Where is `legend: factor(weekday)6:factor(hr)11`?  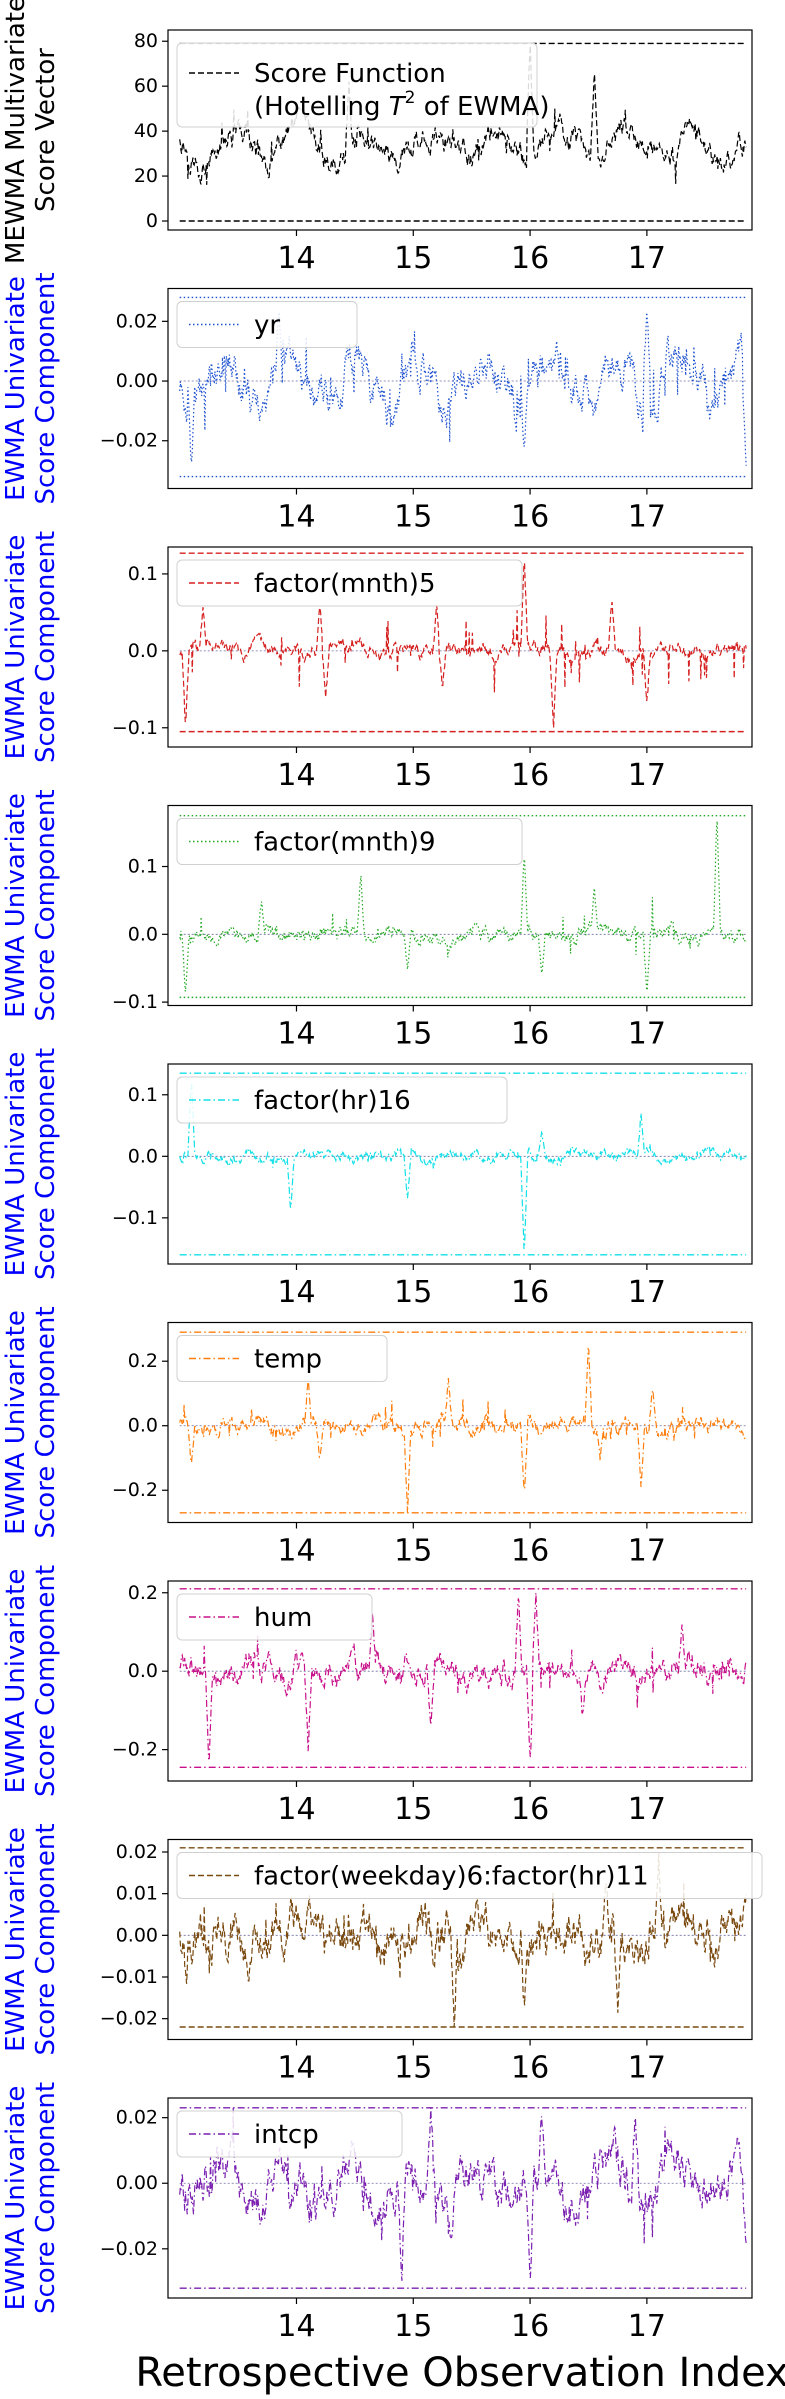 legend: factor(weekday)6:factor(hr)11 is located at coordinates (469, 1875).